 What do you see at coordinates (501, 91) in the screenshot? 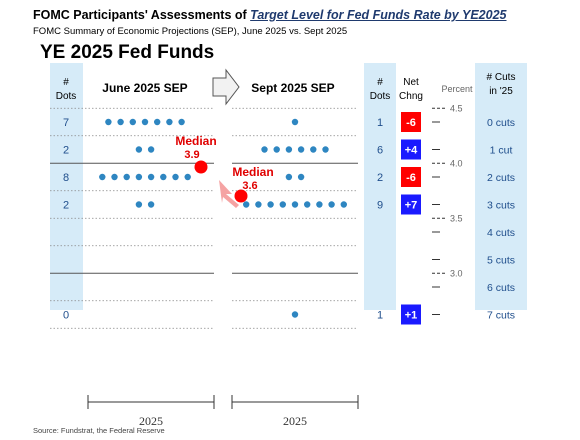
I see `cuts-header-2: in '25` at bounding box center [501, 91].